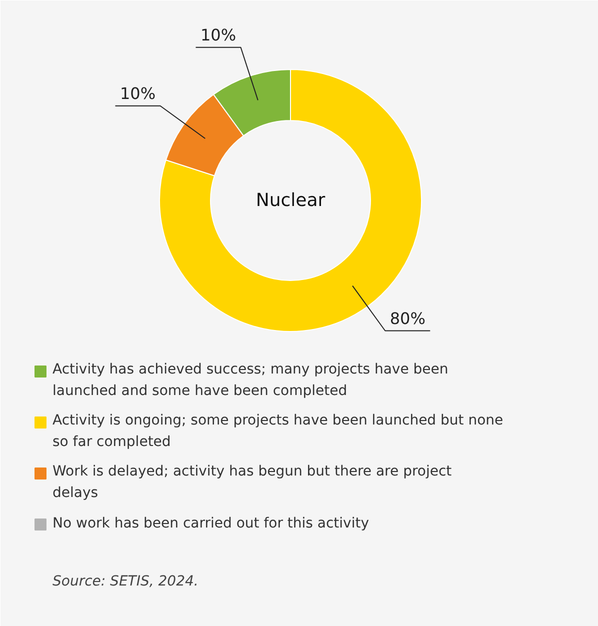 The width and height of the screenshot is (598, 626). What do you see at coordinates (125, 582) in the screenshot?
I see `source-note: Source: SETIS, 2024.` at bounding box center [125, 582].